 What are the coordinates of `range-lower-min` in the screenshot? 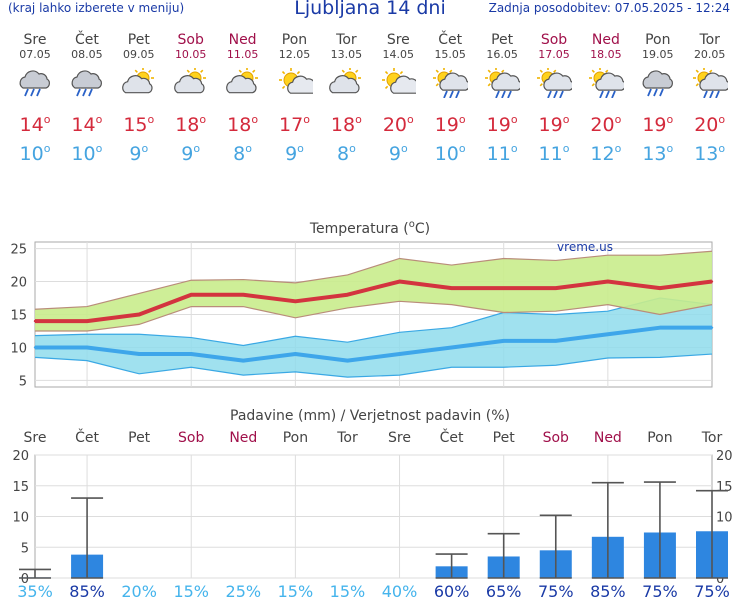 It's located at (373, 365).